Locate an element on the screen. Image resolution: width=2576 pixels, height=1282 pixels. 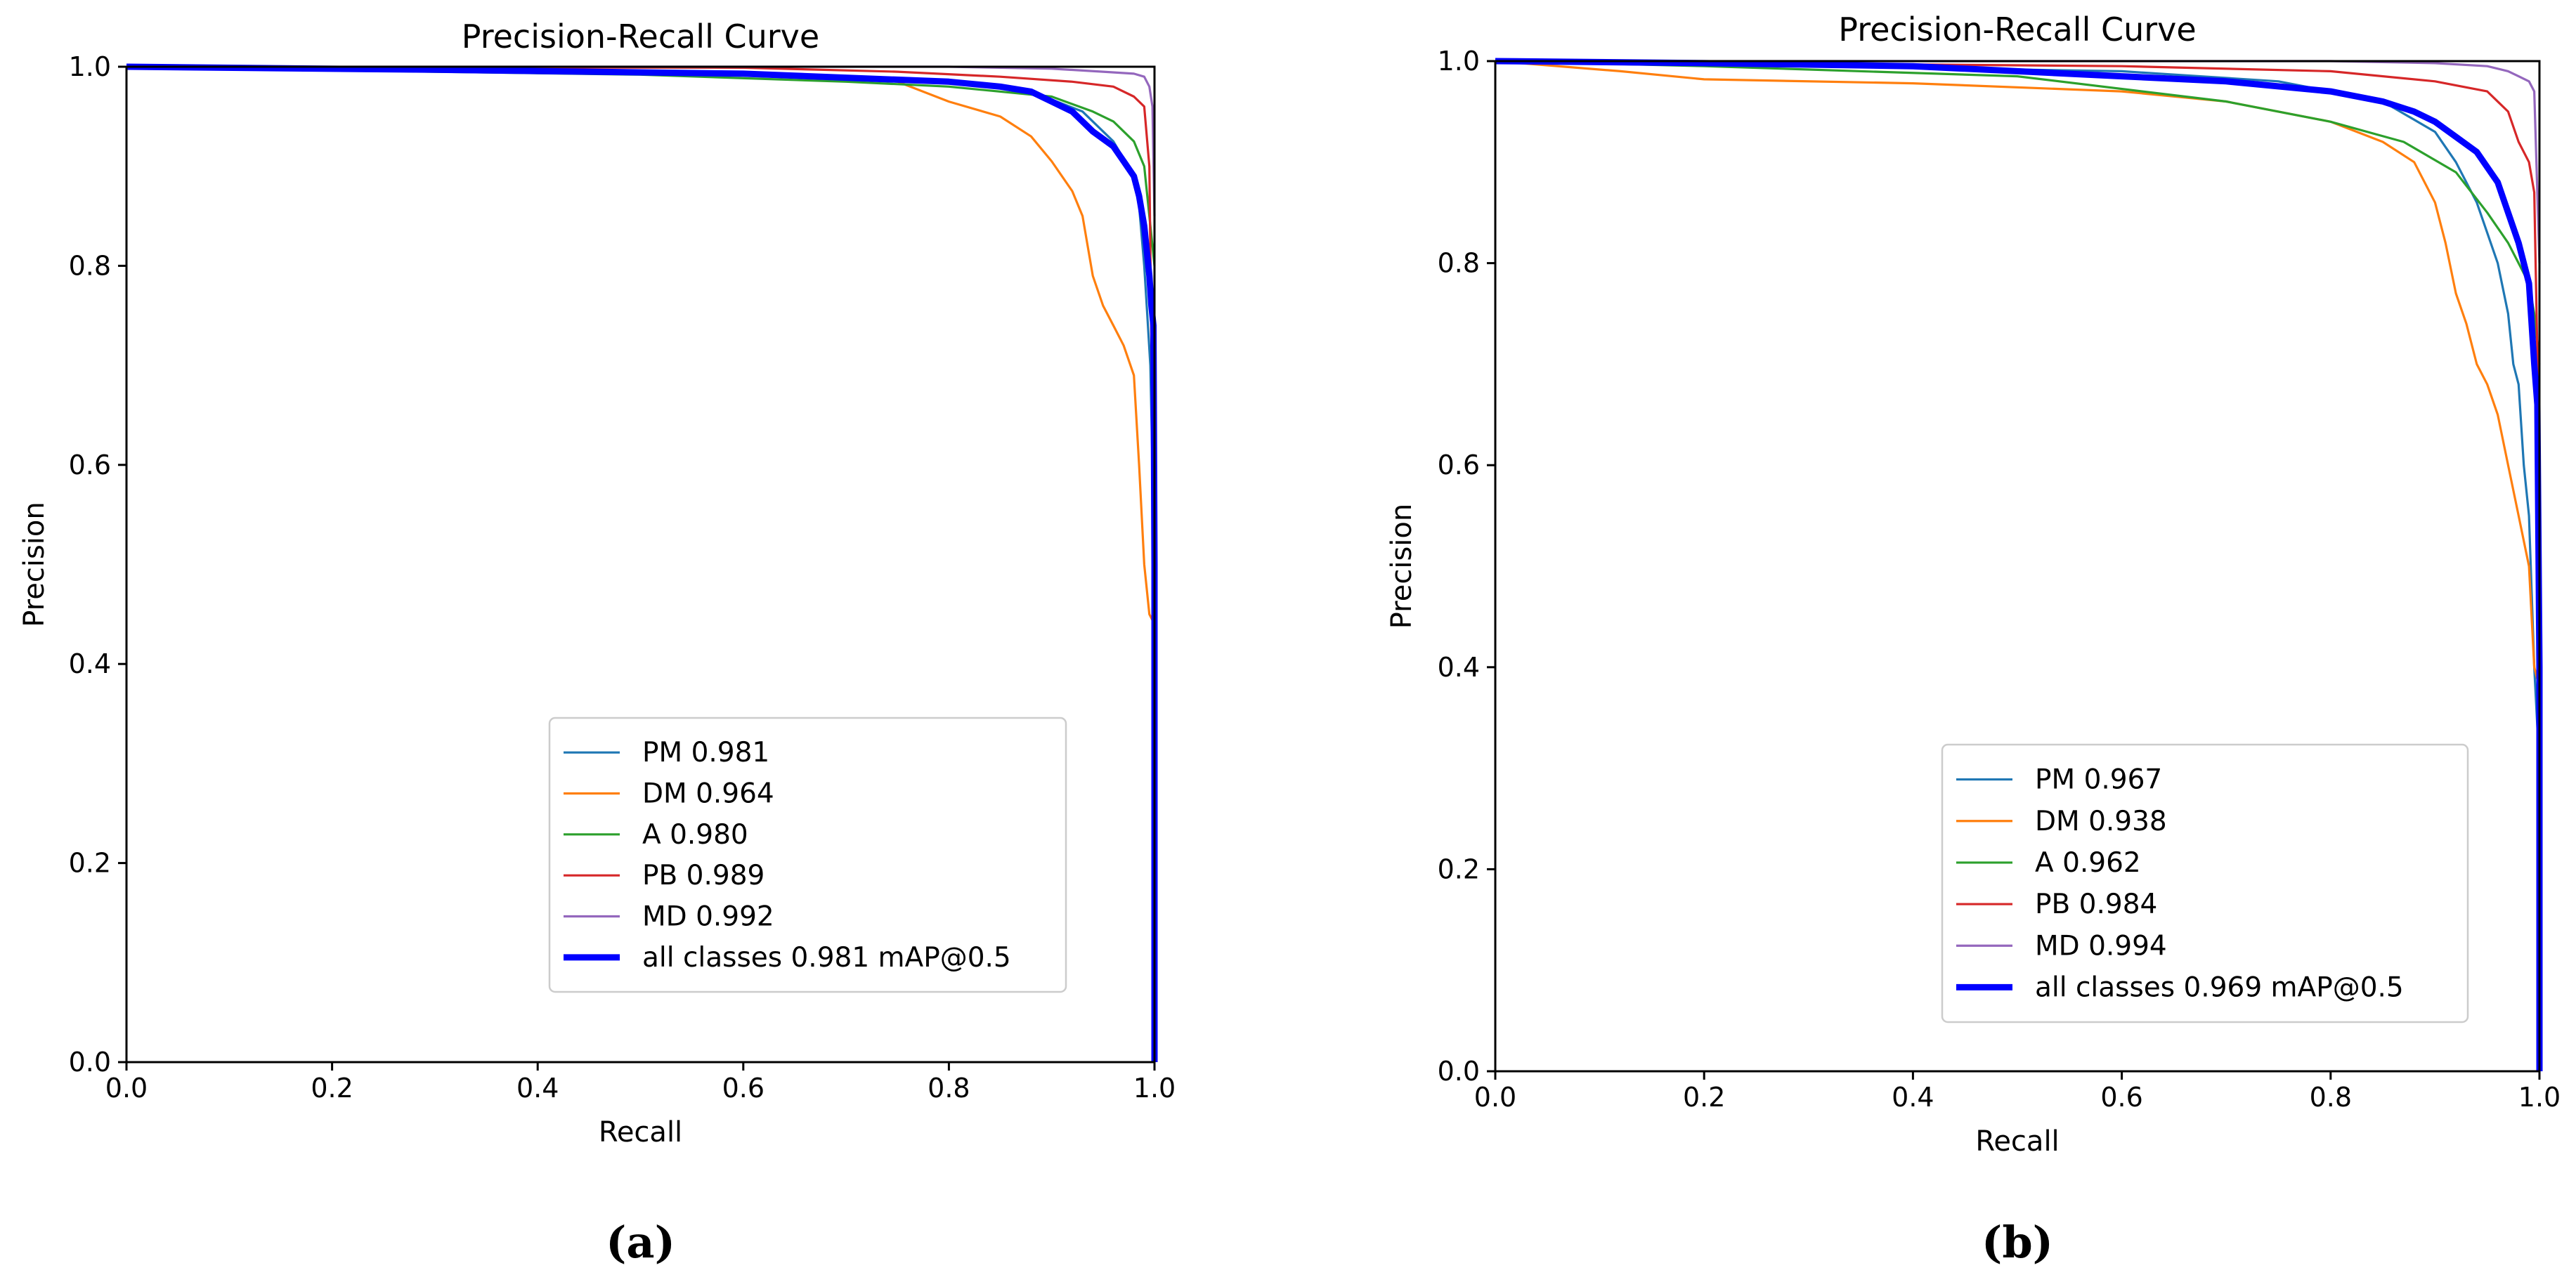
series-line-pb is located at coordinates (2018, 263).